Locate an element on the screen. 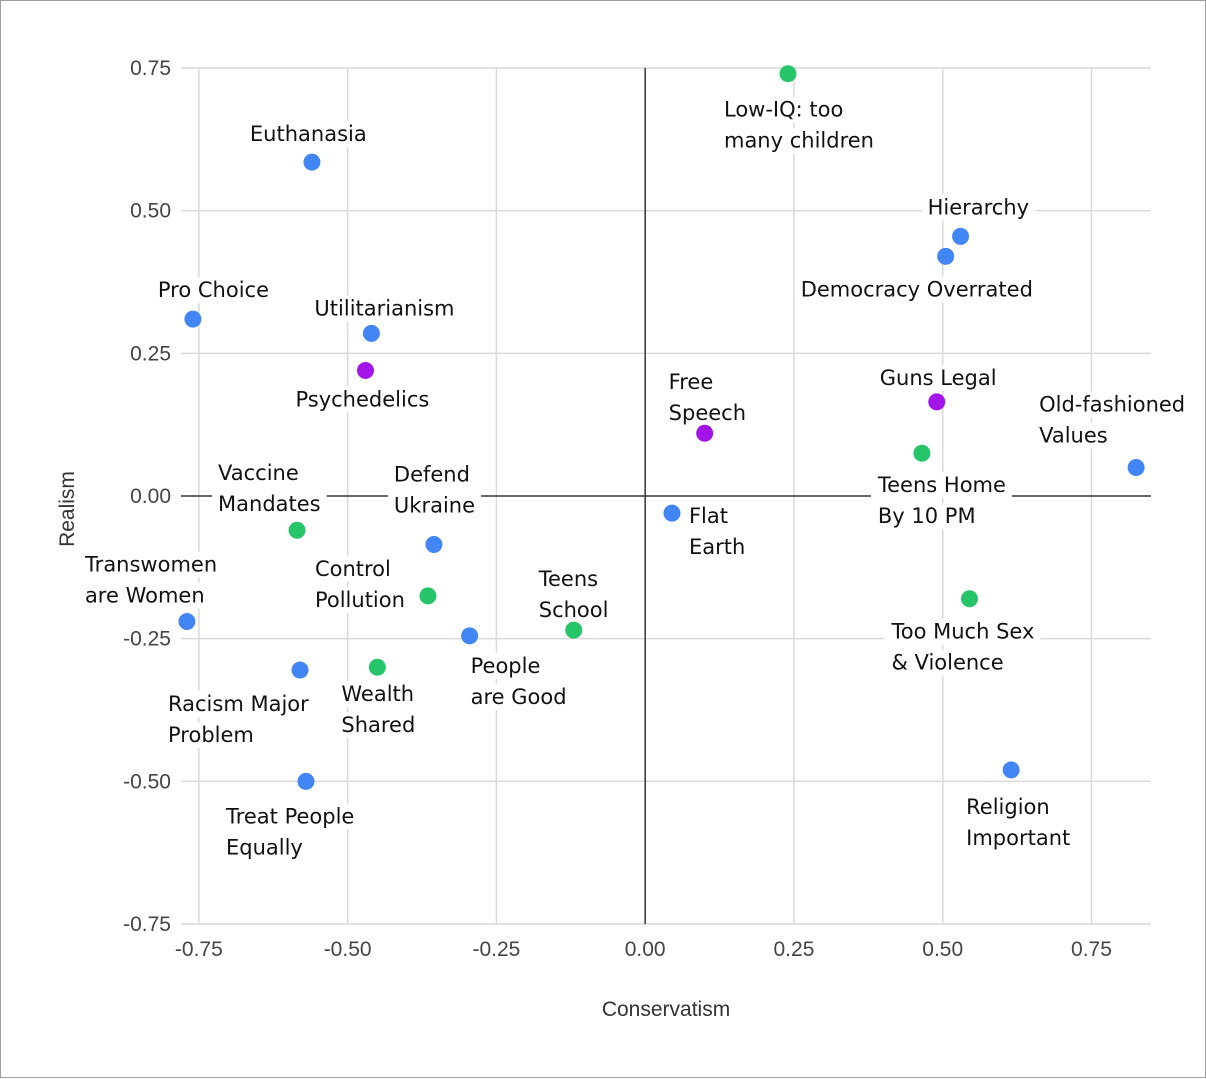 The width and height of the screenshot is (1206, 1079). point-label: Euthanasia is located at coordinates (308, 134).